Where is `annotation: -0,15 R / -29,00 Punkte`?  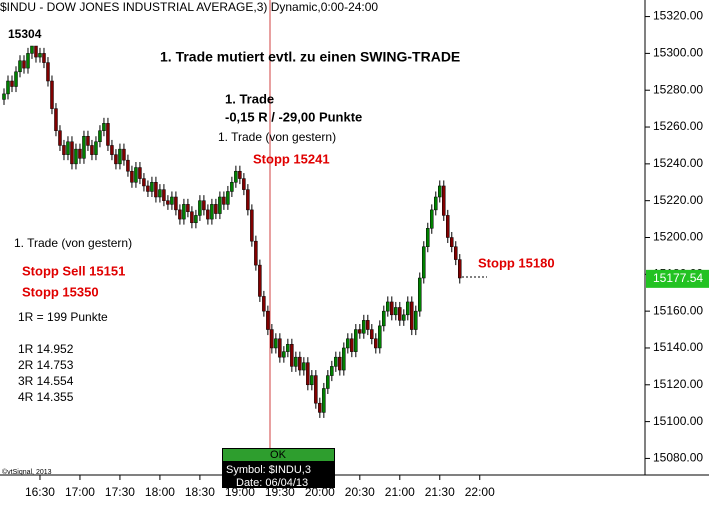
annotation: -0,15 R / -29,00 Punkte is located at coordinates (293, 116).